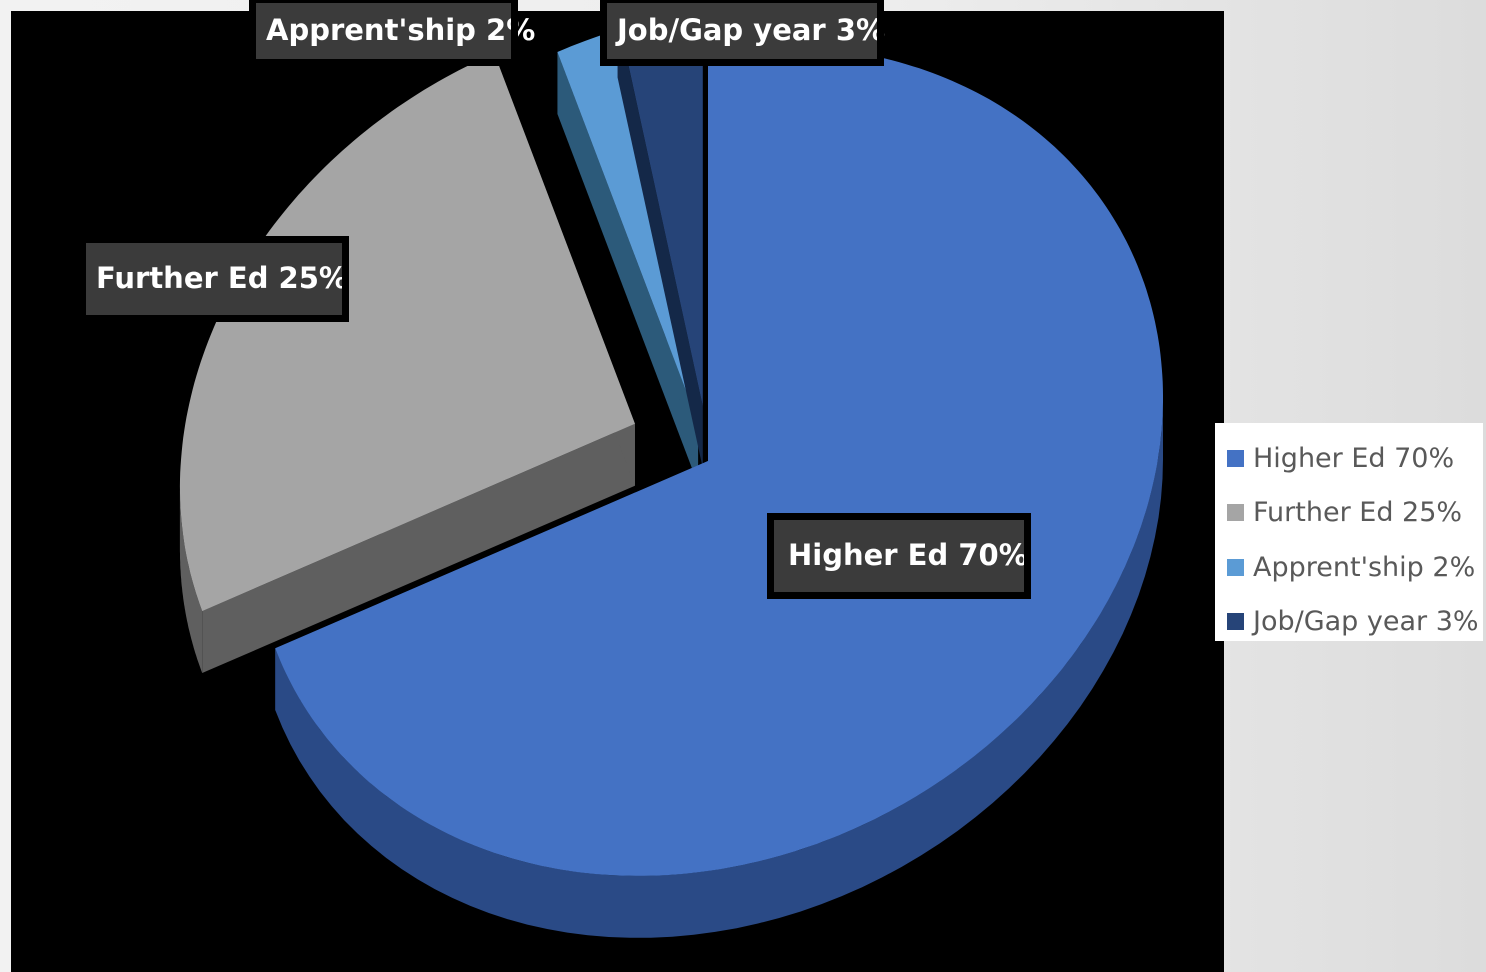 The image size is (1486, 972). I want to click on data-label-higher-ed: Higher Ed 70%, so click(899, 556).